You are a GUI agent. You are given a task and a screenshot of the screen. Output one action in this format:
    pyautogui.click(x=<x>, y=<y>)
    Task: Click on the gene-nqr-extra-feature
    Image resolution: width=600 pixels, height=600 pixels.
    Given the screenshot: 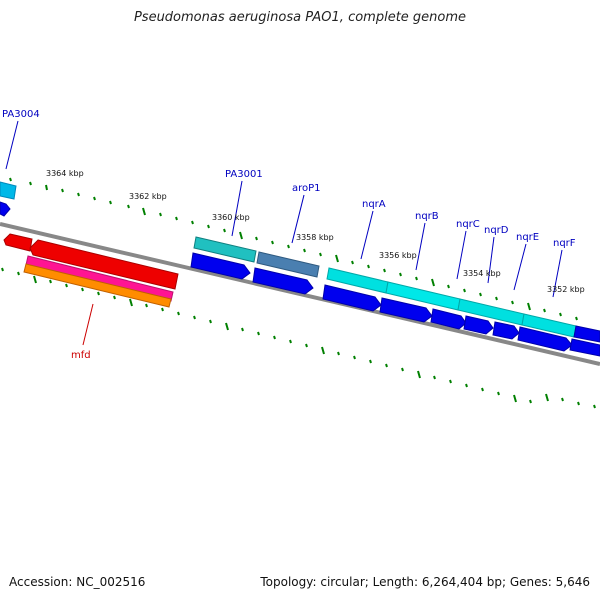 What is the action you would take?
    pyautogui.click(x=586, y=334)
    